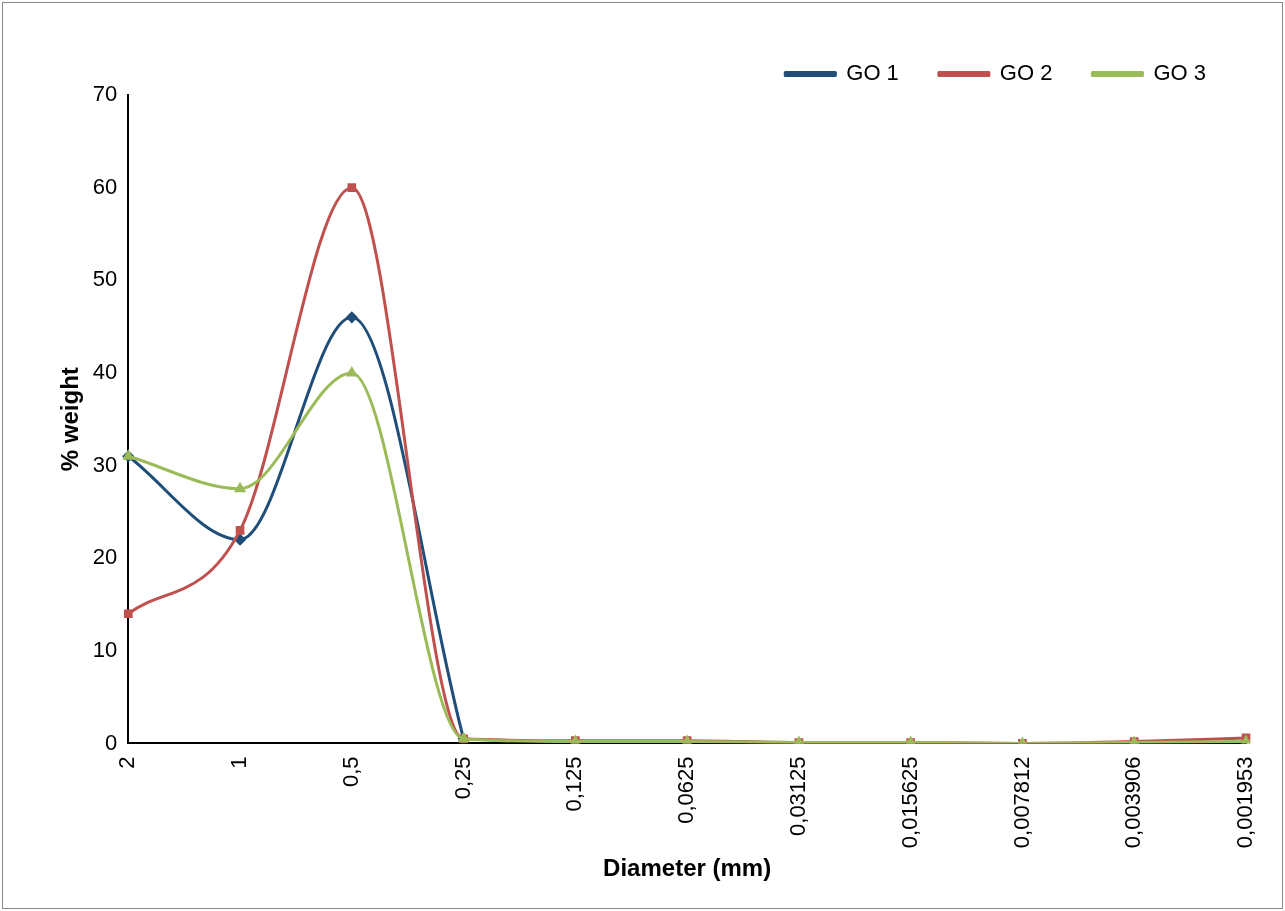  Describe the element at coordinates (239, 762) in the screenshot. I see `x-tick-label: 1` at that location.